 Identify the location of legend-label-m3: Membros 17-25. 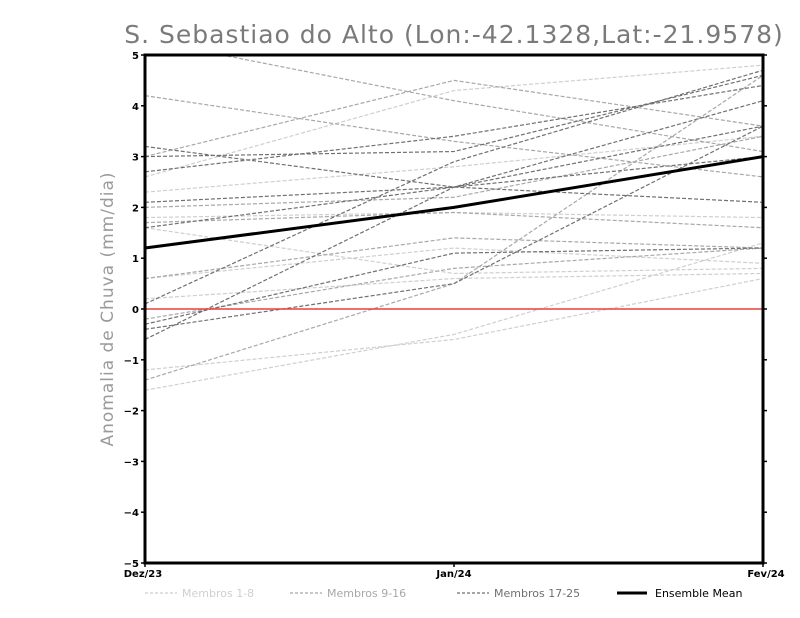
(537, 593).